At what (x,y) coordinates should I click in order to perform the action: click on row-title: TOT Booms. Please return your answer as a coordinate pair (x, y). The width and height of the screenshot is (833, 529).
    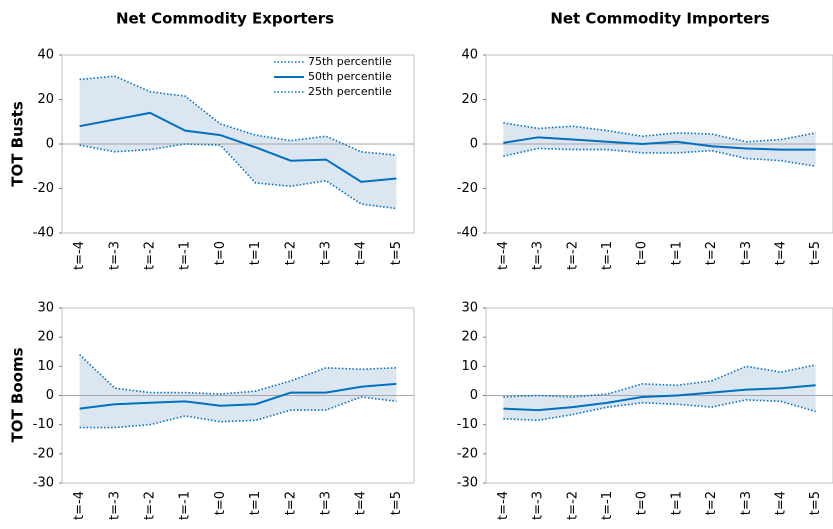
    Looking at the image, I should click on (18, 394).